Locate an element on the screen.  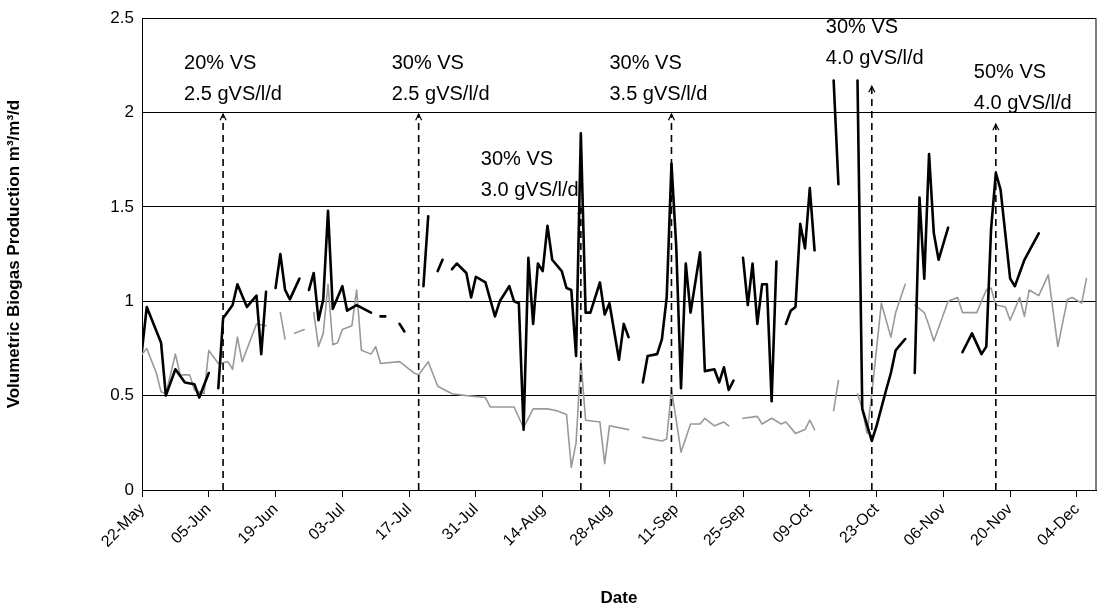
y-tick-label: 1.5 is located at coordinates (122, 206).